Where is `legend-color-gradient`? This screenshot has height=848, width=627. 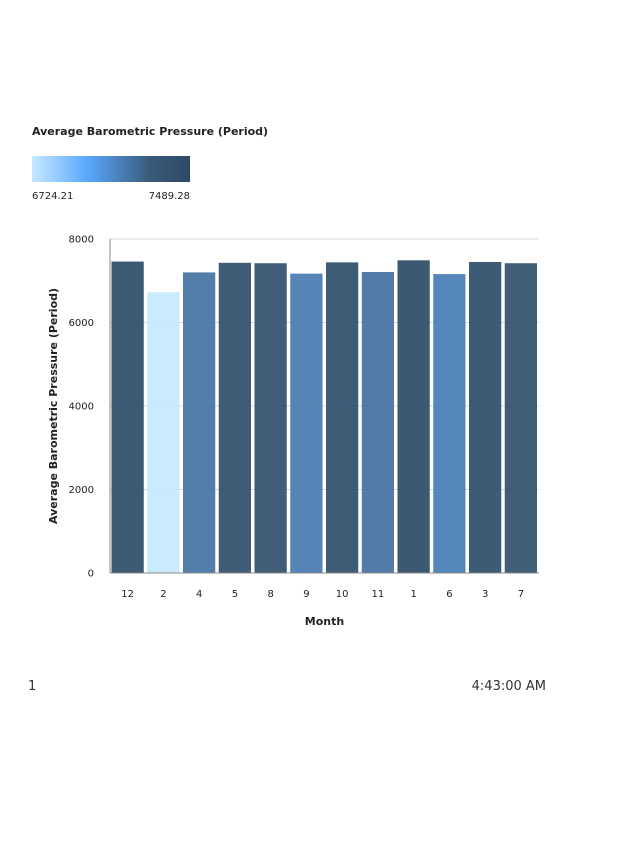 legend-color-gradient is located at coordinates (111, 169).